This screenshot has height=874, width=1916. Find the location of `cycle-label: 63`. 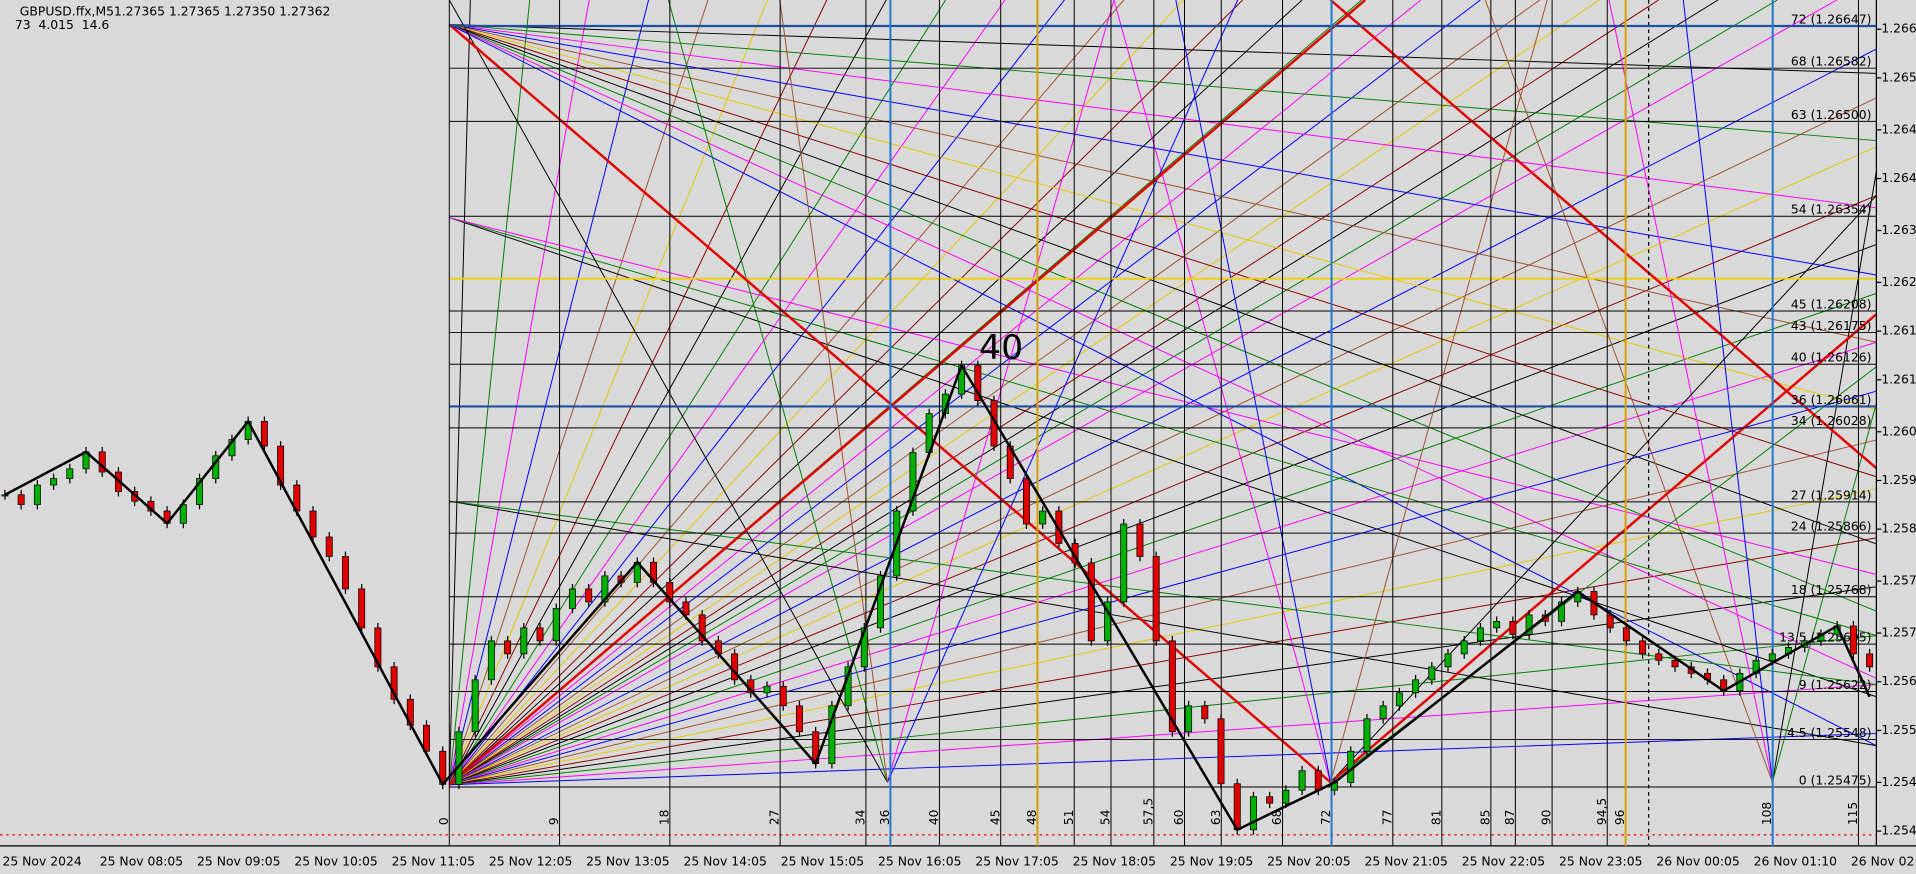

cycle-label: 63 is located at coordinates (1216, 818).